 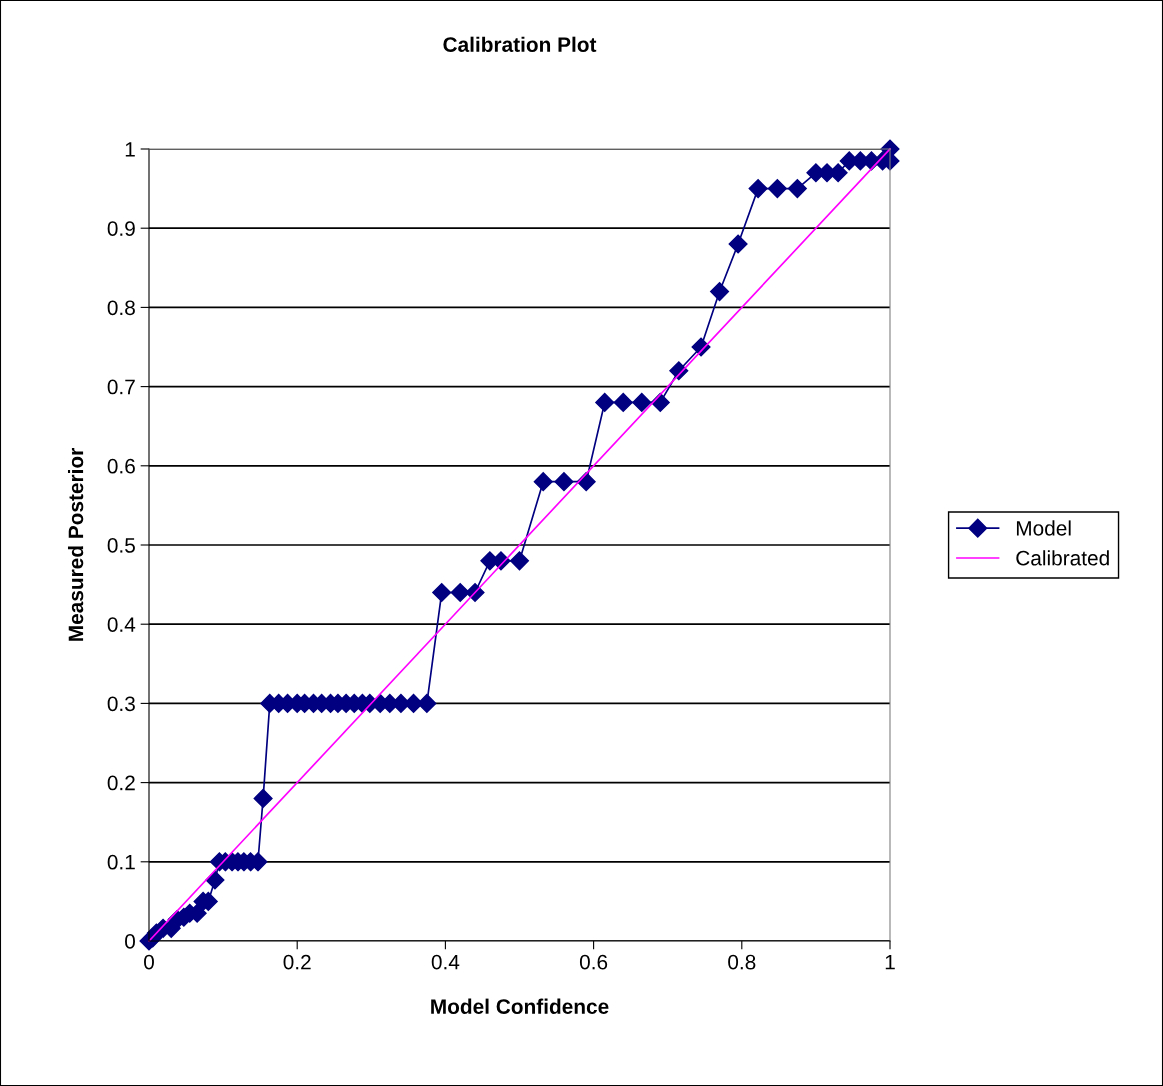 What do you see at coordinates (742, 962) in the screenshot?
I see `x-tick-label: 0.8` at bounding box center [742, 962].